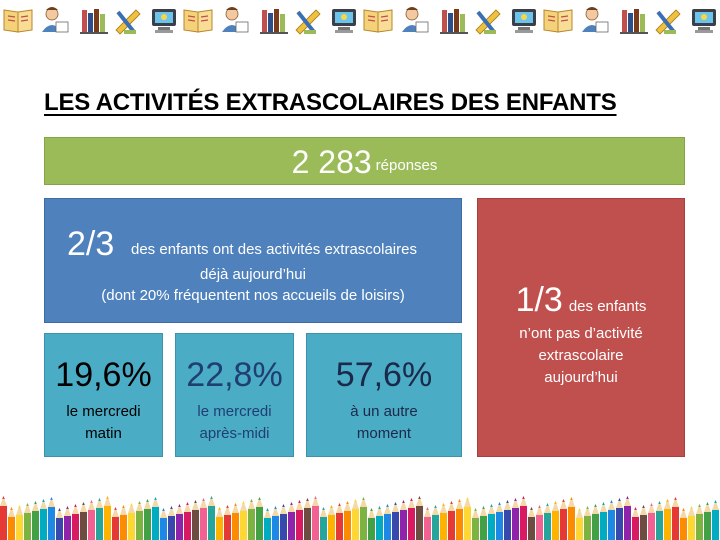 Image resolution: width=720 pixels, height=540 pixels. I want to click on responses-label: réponses, so click(406, 166).